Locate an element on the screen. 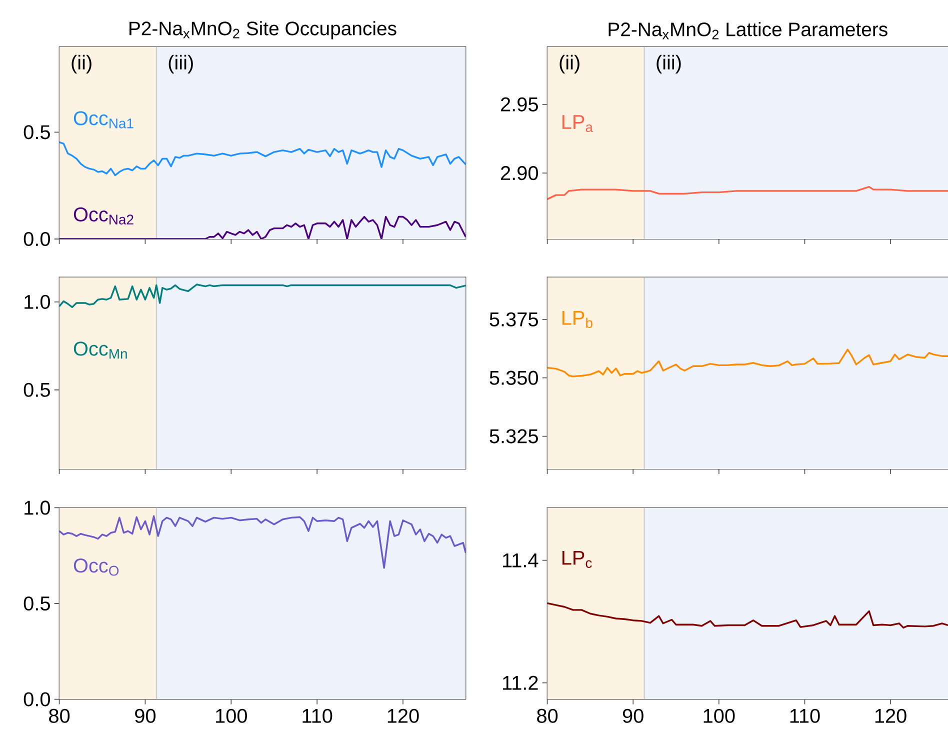 This screenshot has height=732, width=948. y-tick-label: 2.95 is located at coordinates (519, 104).